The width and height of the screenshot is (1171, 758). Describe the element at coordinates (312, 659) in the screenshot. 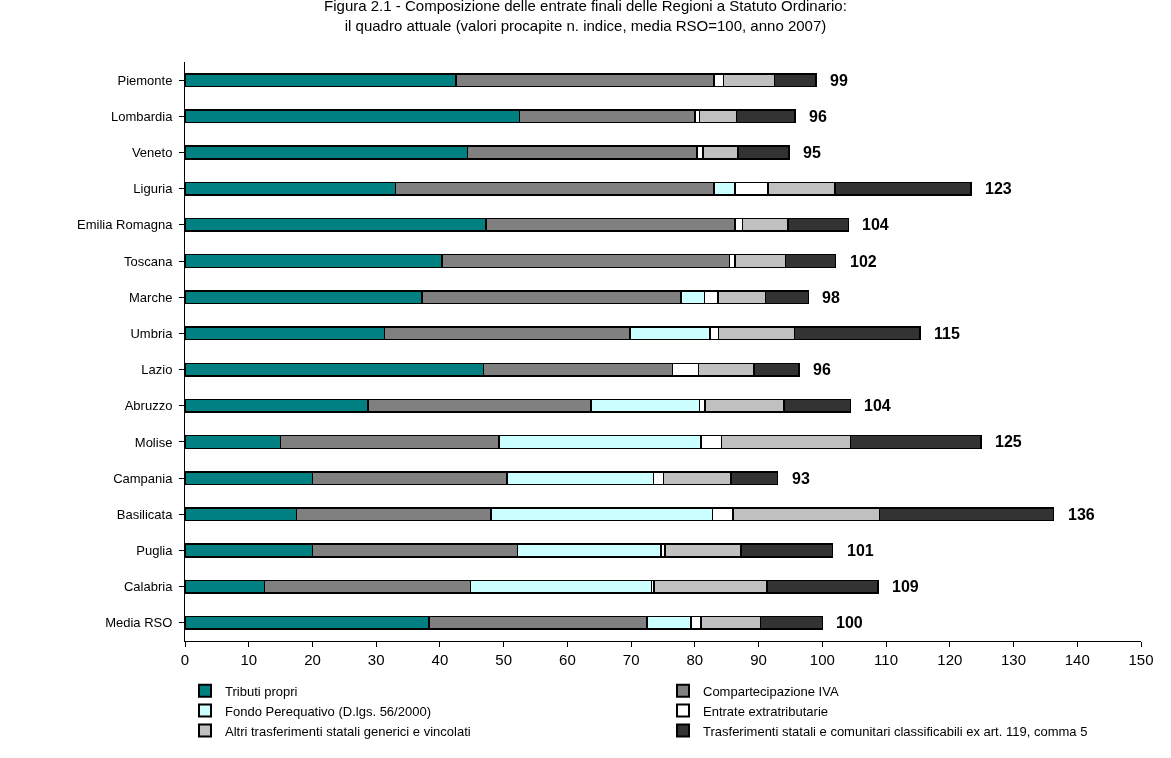

I see `x-tick-label: 20` at that location.